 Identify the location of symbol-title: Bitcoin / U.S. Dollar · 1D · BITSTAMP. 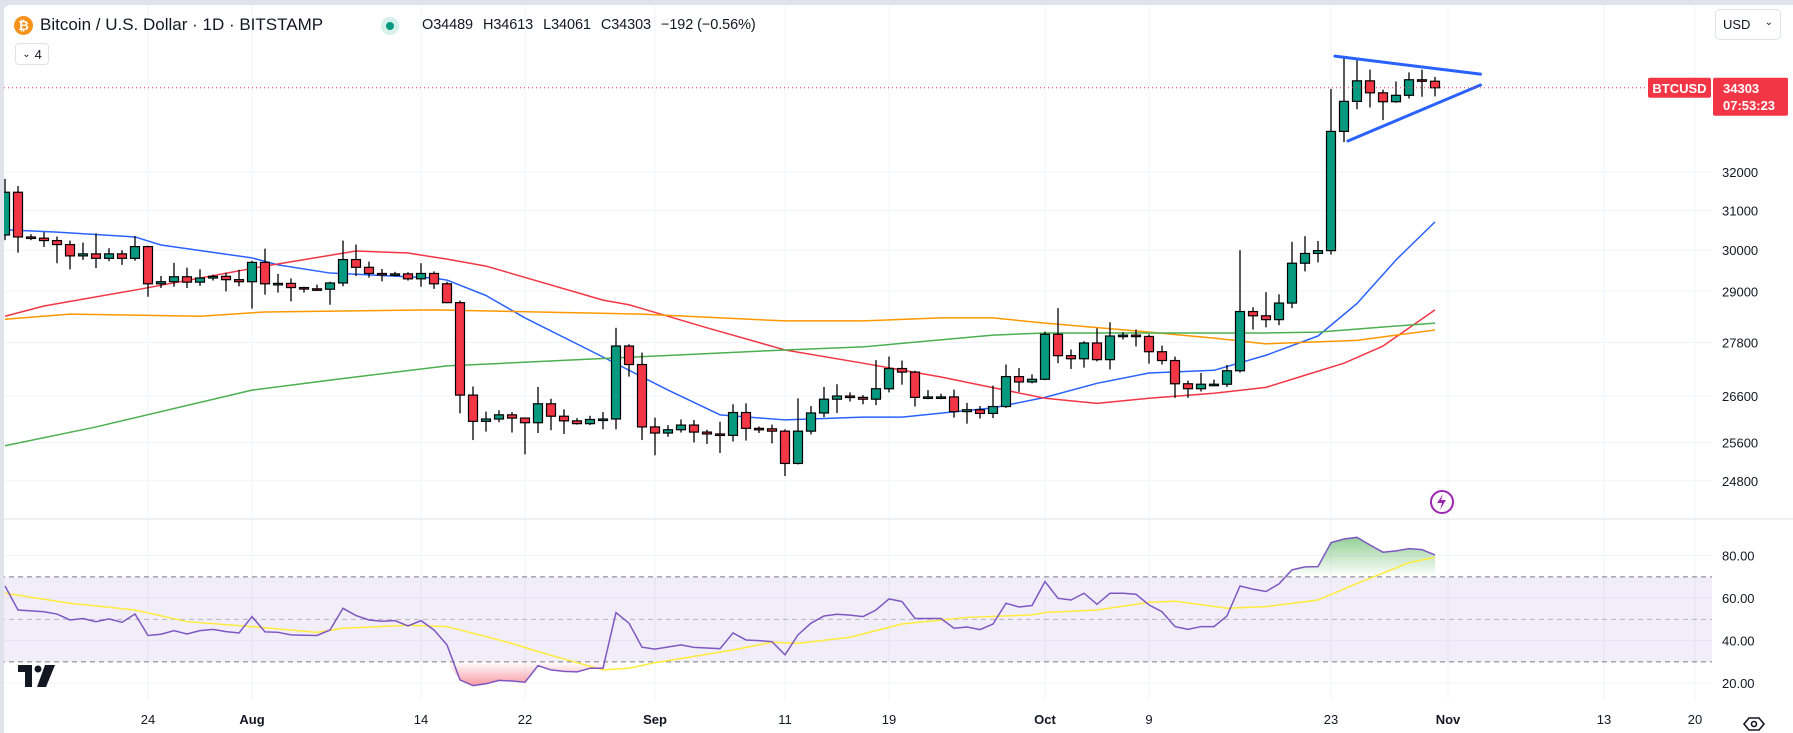
(182, 24).